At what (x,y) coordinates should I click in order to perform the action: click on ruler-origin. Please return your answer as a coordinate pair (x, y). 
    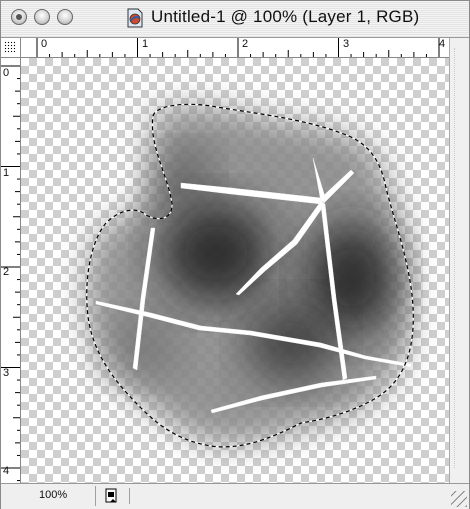
    Looking at the image, I should click on (11, 48).